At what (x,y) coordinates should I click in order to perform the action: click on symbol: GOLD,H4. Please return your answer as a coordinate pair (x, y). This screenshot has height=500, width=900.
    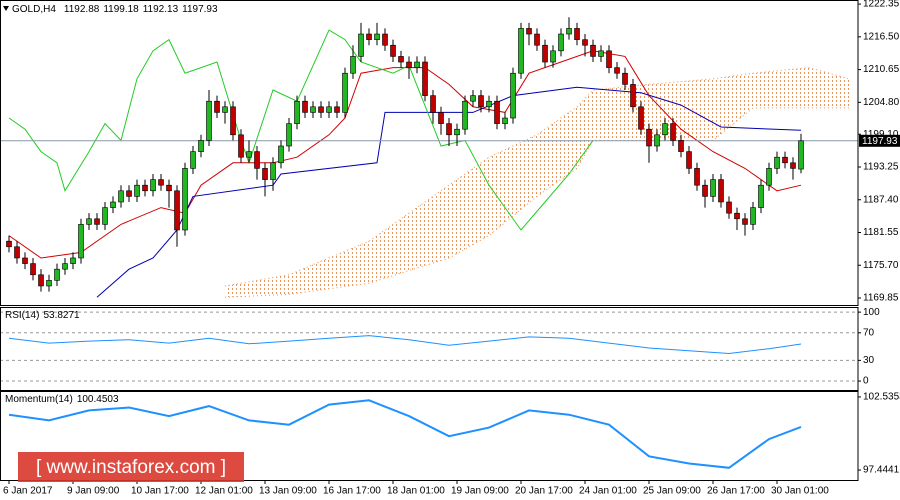
    Looking at the image, I should click on (34, 9).